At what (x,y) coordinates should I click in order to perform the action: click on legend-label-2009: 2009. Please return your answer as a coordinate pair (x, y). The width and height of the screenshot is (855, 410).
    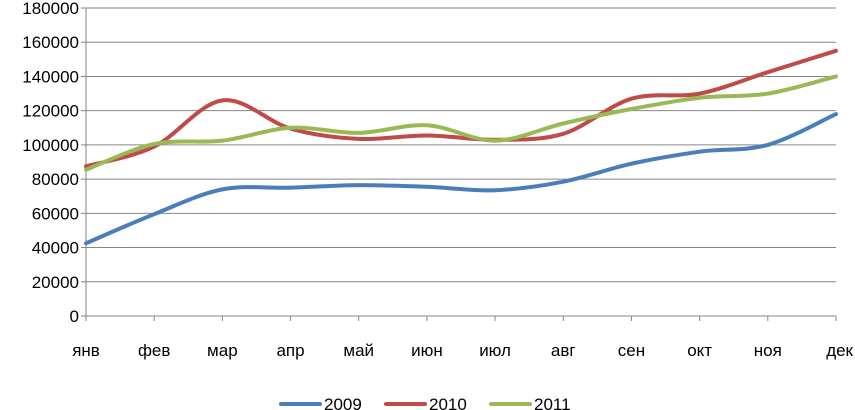
    Looking at the image, I should click on (343, 402).